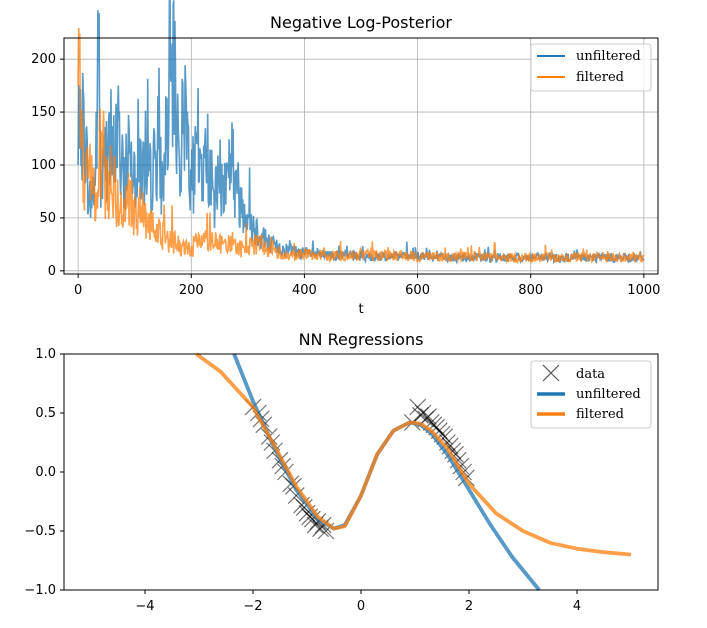 The height and width of the screenshot is (628, 707). I want to click on y-tick-label: 0.0, so click(45, 472).